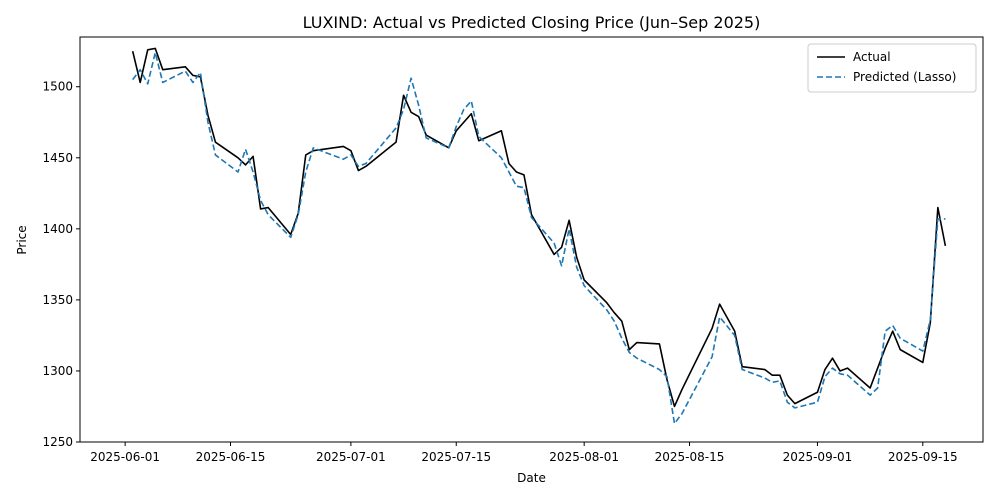 This screenshot has height=500, width=1000. I want to click on x-tick-label: 2025-06-01, so click(125, 457).